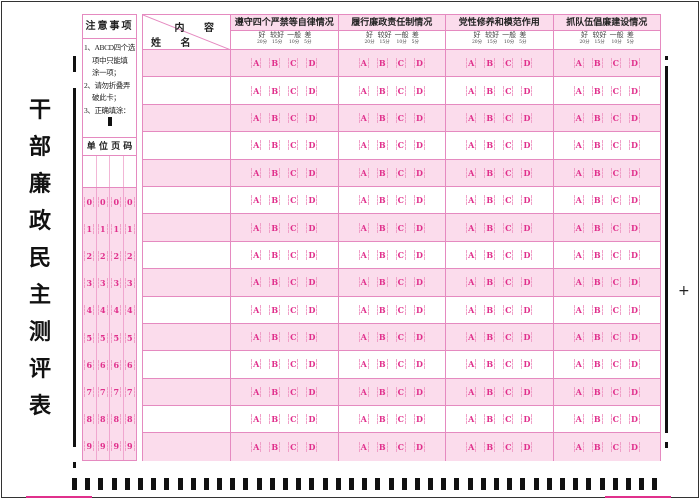 This screenshot has height=499, width=700. Describe the element at coordinates (116, 364) in the screenshot. I see `digit-bubble: 6` at that location.